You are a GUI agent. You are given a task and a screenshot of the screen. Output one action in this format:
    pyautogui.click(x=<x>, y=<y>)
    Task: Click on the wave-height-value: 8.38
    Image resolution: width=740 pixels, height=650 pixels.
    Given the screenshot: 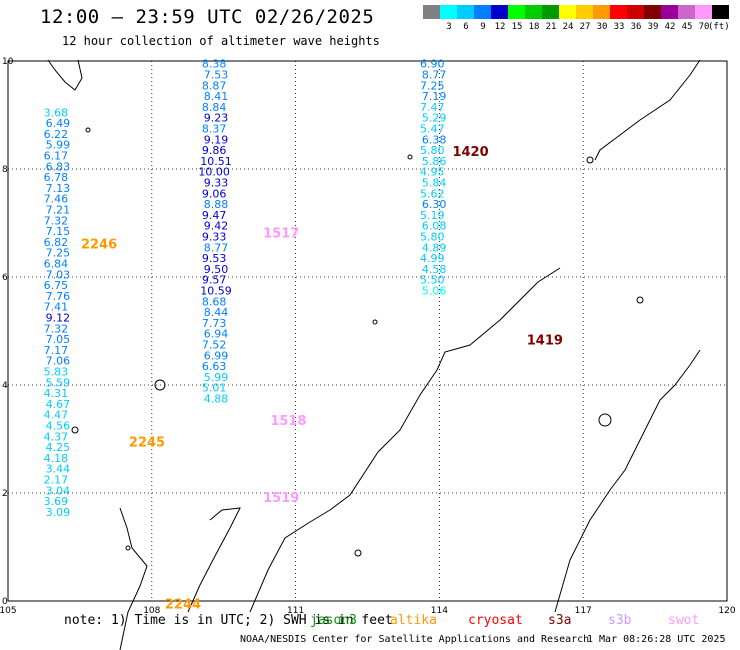 What is the action you would take?
    pyautogui.click(x=214, y=64)
    